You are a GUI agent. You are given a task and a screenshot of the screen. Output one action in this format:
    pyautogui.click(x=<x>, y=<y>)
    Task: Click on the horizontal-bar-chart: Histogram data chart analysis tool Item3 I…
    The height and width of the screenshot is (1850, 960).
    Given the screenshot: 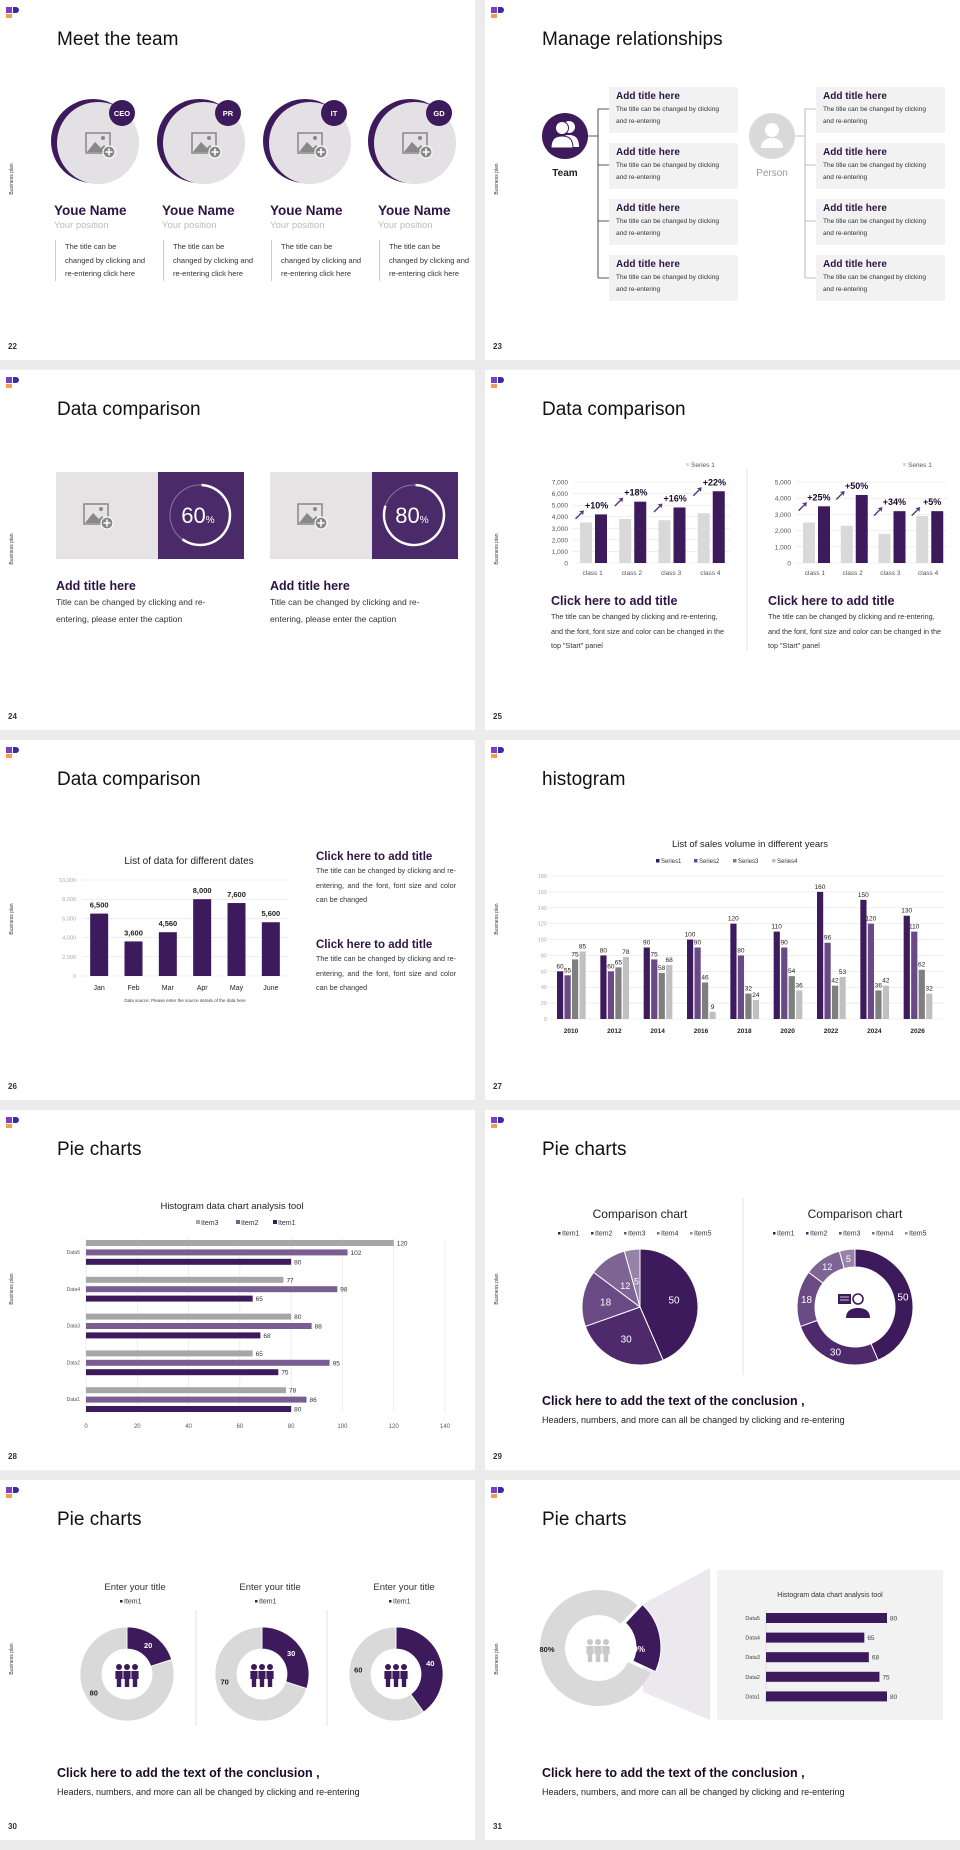 What is the action you would take?
    pyautogui.click(x=259, y=1315)
    